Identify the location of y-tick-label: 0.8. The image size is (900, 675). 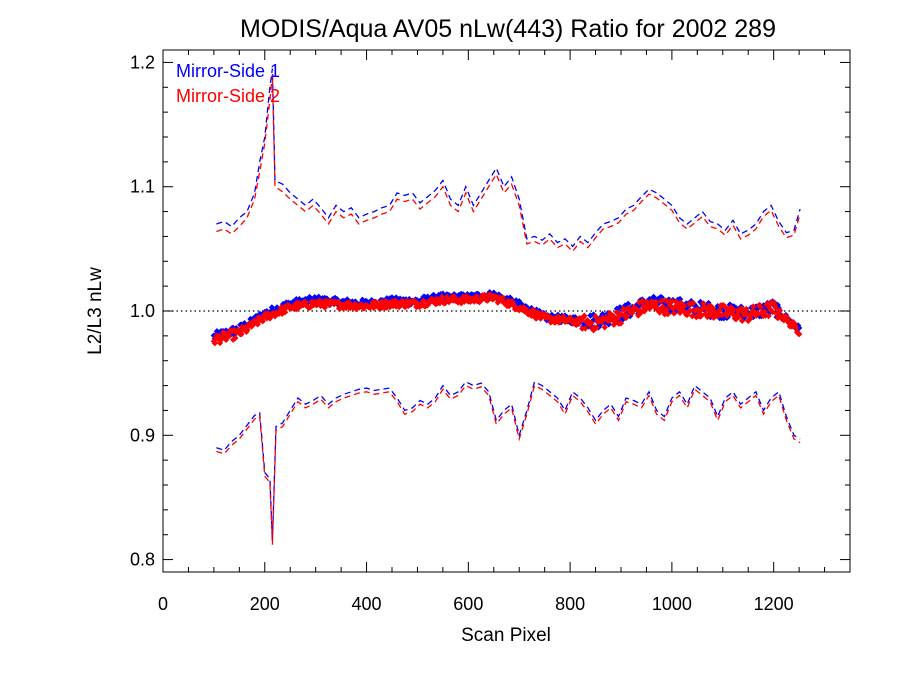
(142, 560).